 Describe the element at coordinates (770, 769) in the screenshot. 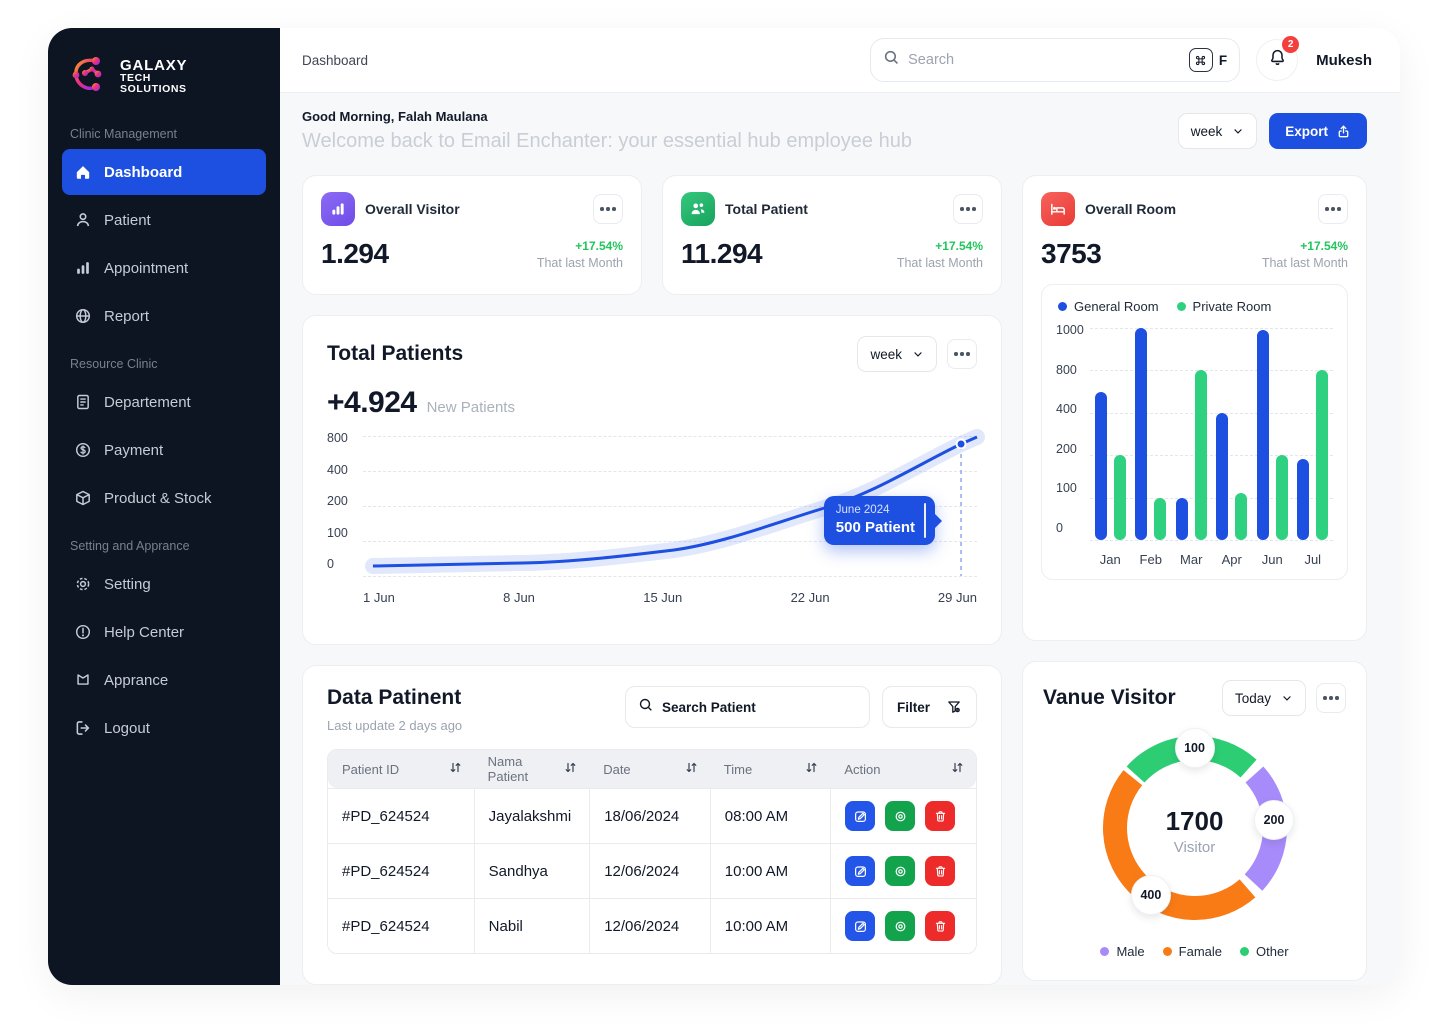

I see `column-header-time: Time` at that location.